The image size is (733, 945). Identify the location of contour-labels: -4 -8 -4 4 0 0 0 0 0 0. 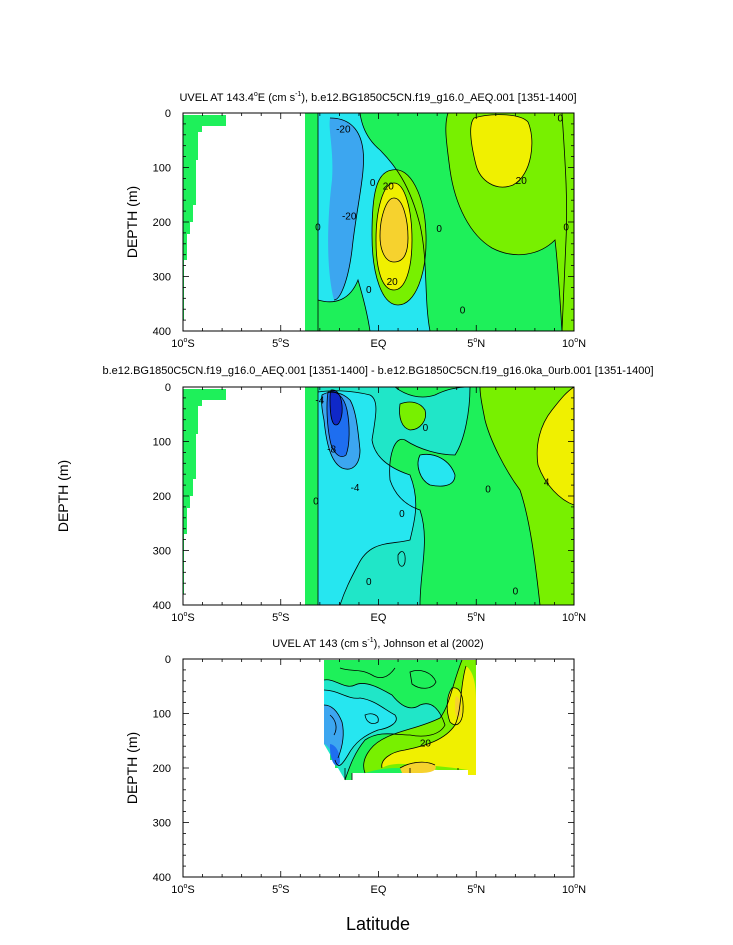
(431, 497).